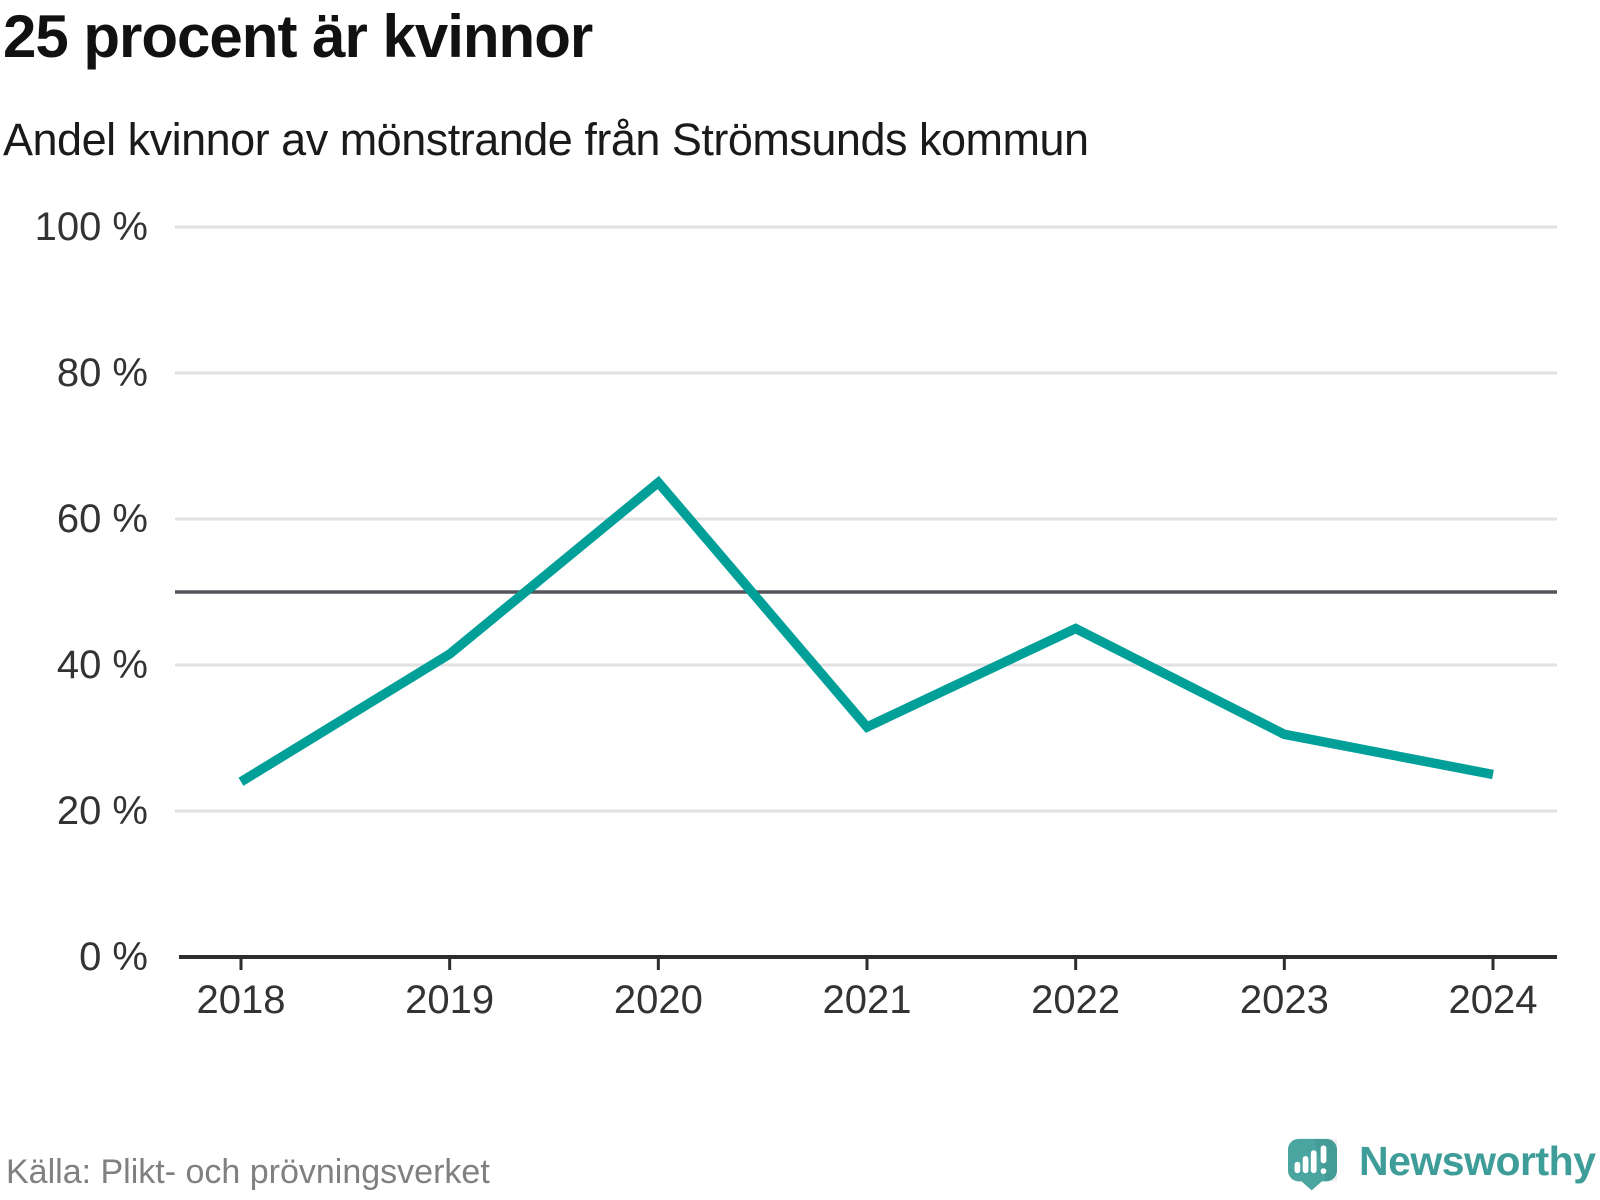 The image size is (1600, 1200). Describe the element at coordinates (1284, 1000) in the screenshot. I see `x-axis-label-2023: 2023` at that location.